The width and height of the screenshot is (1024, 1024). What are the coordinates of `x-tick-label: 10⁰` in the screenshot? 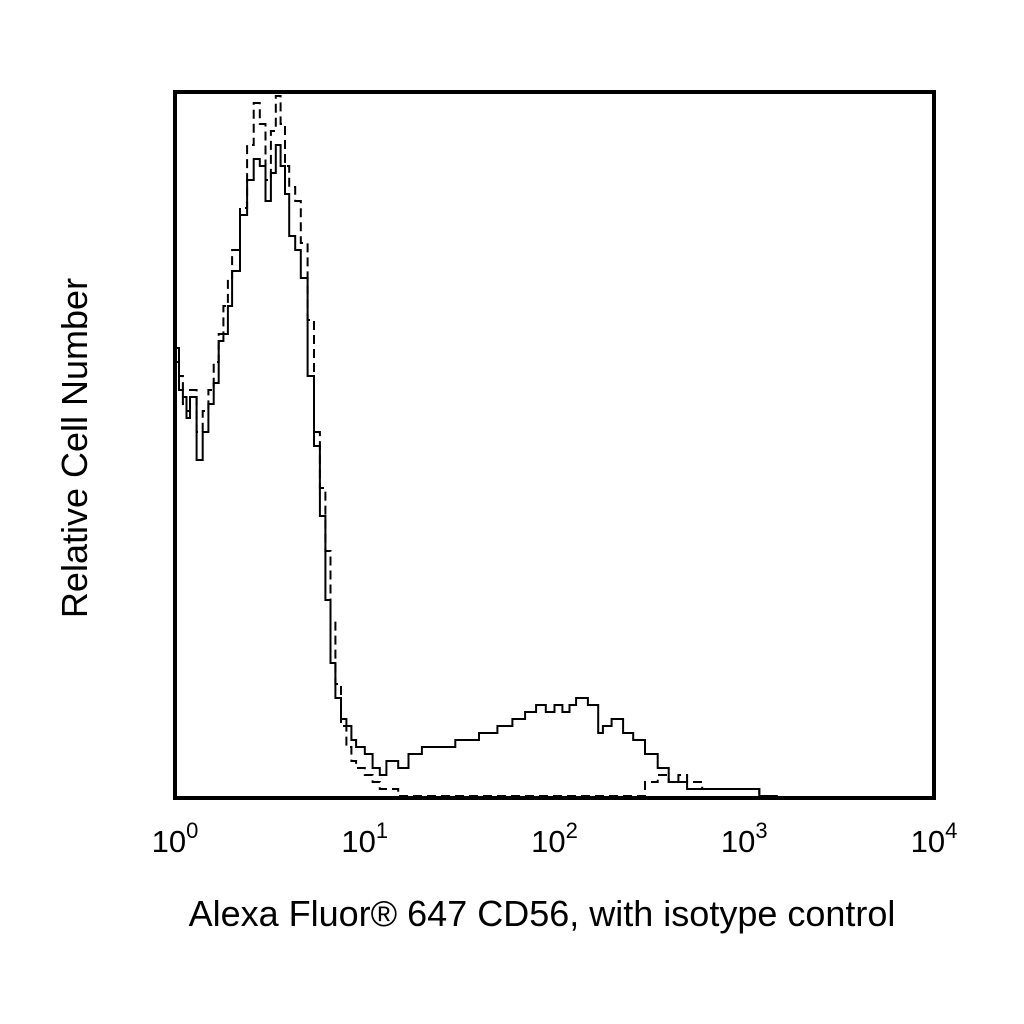 It's located at (175, 838).